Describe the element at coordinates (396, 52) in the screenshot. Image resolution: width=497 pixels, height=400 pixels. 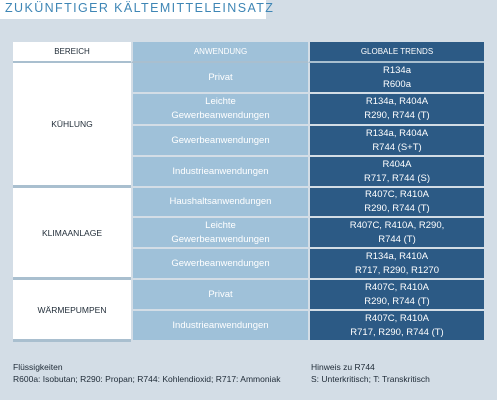
I see `header-globale-trends: GLOBALE TRENDS` at that location.